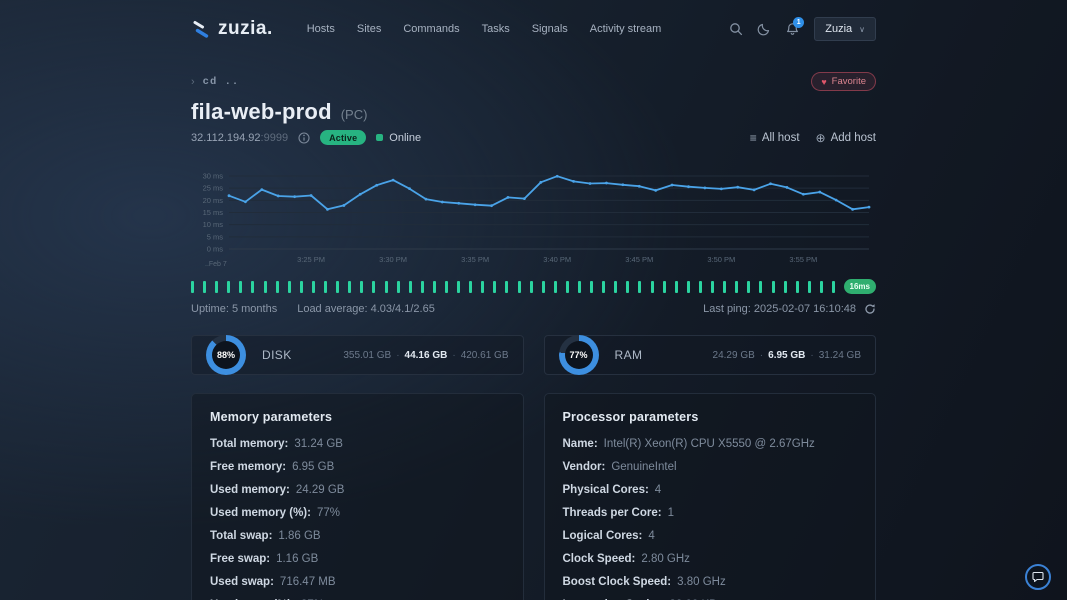  What do you see at coordinates (405, 137) in the screenshot?
I see `online-label: Online` at bounding box center [405, 137].